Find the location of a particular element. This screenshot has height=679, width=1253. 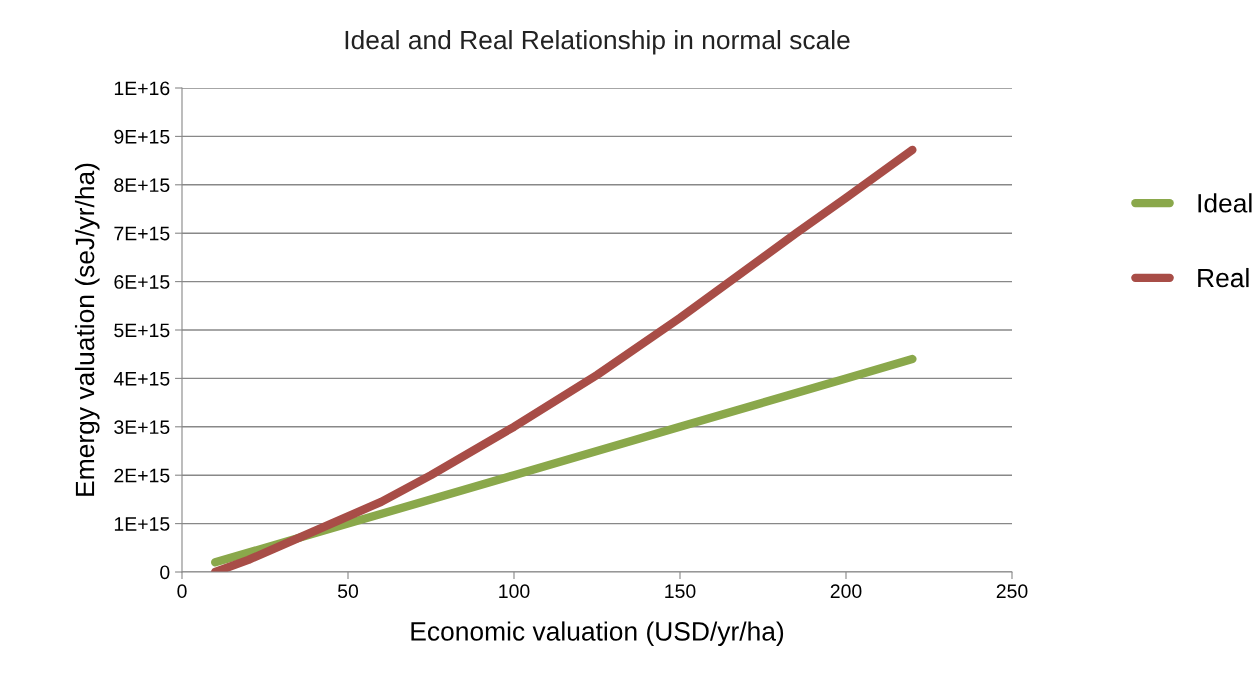

y-tick-label: 0 is located at coordinates (165, 572).